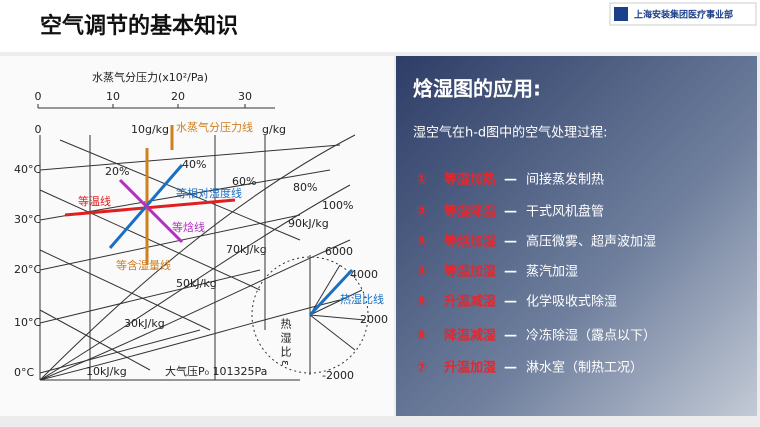 Image resolution: width=760 pixels, height=427 pixels. Describe the element at coordinates (139, 26) in the screenshot. I see `title: 空气调节的基本知识` at that location.